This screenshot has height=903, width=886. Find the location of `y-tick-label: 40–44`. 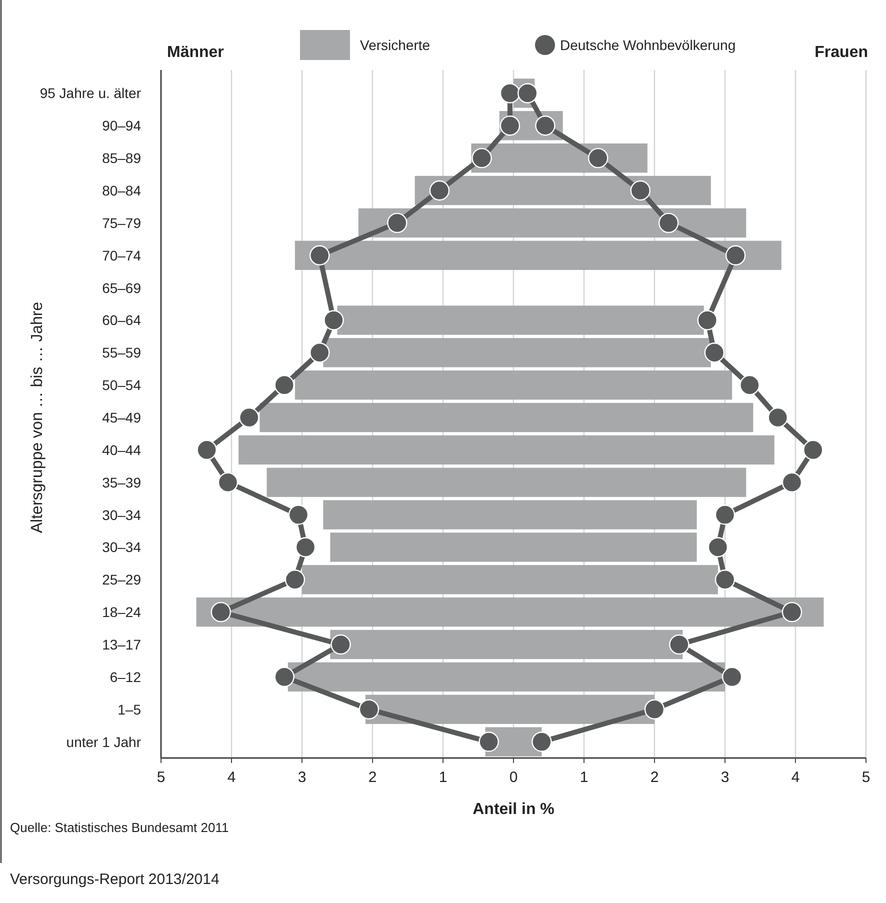

y-tick-label: 40–44 is located at coordinates (122, 450).